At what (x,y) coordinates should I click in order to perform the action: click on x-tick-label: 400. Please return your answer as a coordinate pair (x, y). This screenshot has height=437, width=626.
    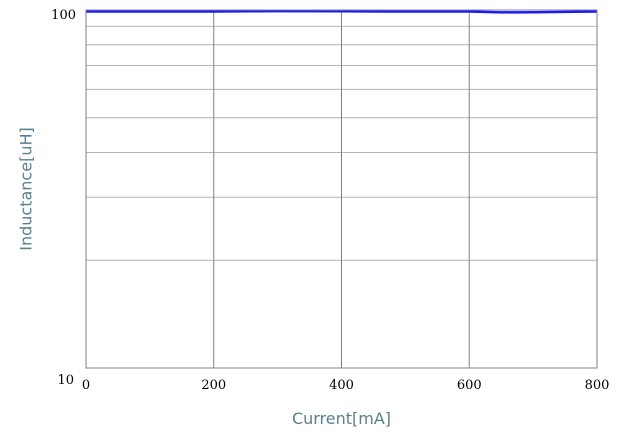
    Looking at the image, I should click on (341, 385).